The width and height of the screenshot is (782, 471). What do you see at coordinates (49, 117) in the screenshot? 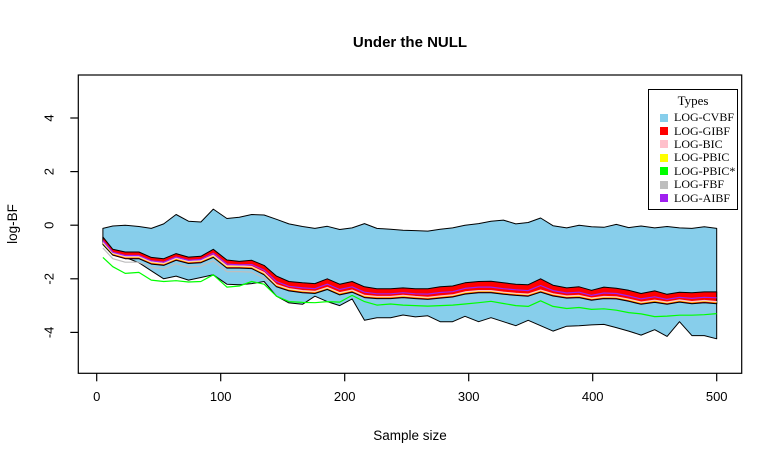
I see `y-tick-label: 4` at bounding box center [49, 117].